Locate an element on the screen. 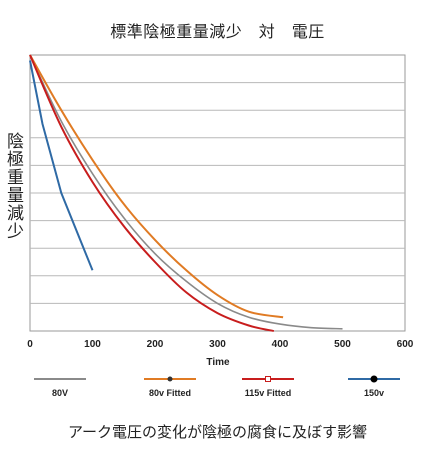  chart-title: 標準陰極重量減少 対 電圧 is located at coordinates (217, 31).